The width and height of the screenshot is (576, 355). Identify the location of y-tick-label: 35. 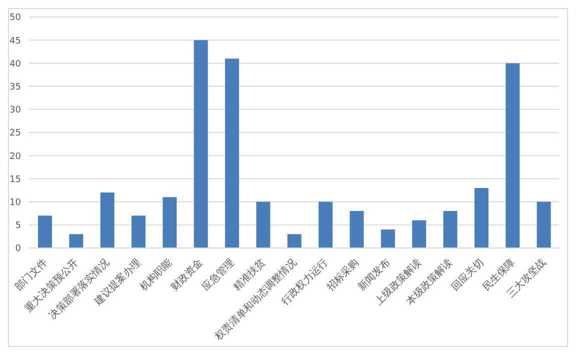
(15, 87).